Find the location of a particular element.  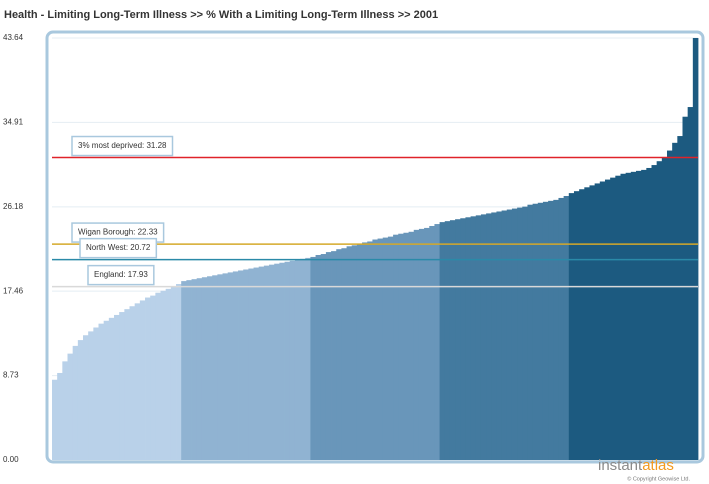

logo-part: atlas is located at coordinates (658, 465).